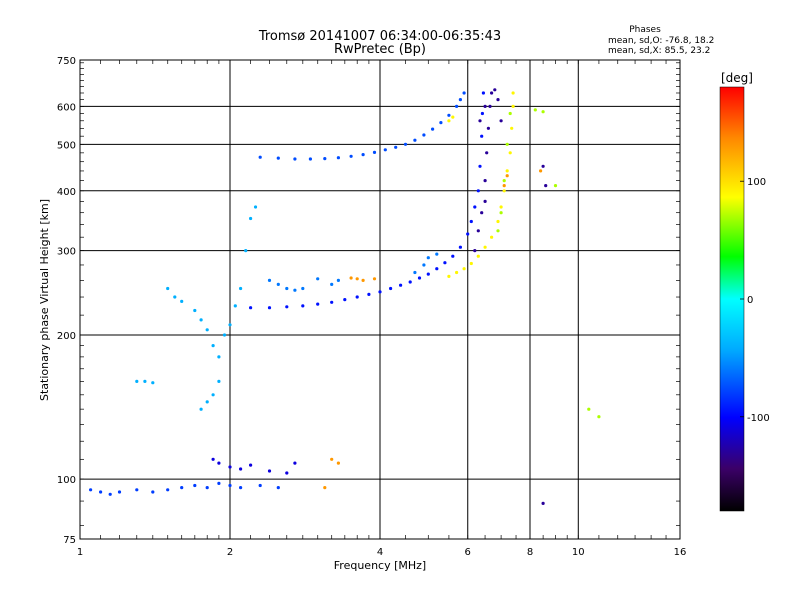 The width and height of the screenshot is (800, 600). What do you see at coordinates (80, 552) in the screenshot?
I see `x-tick-label: 1` at bounding box center [80, 552].